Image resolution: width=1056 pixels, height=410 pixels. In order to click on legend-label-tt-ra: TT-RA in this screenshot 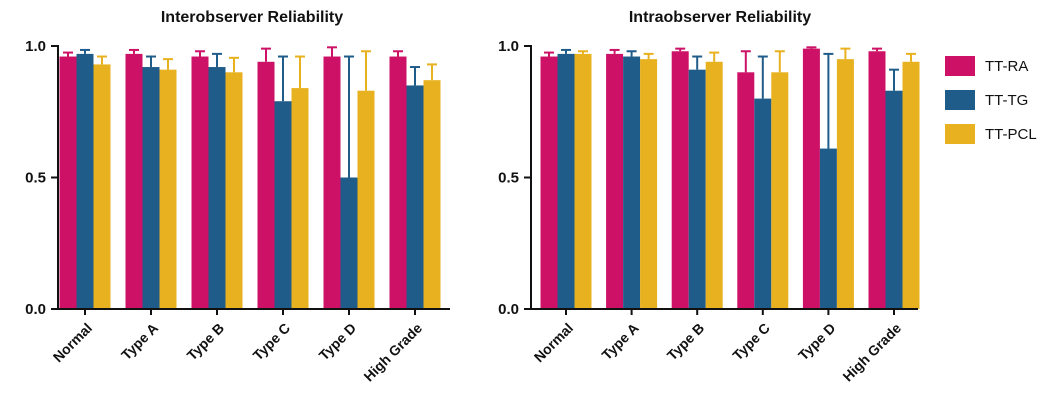, I will do `click(1006, 66)`.